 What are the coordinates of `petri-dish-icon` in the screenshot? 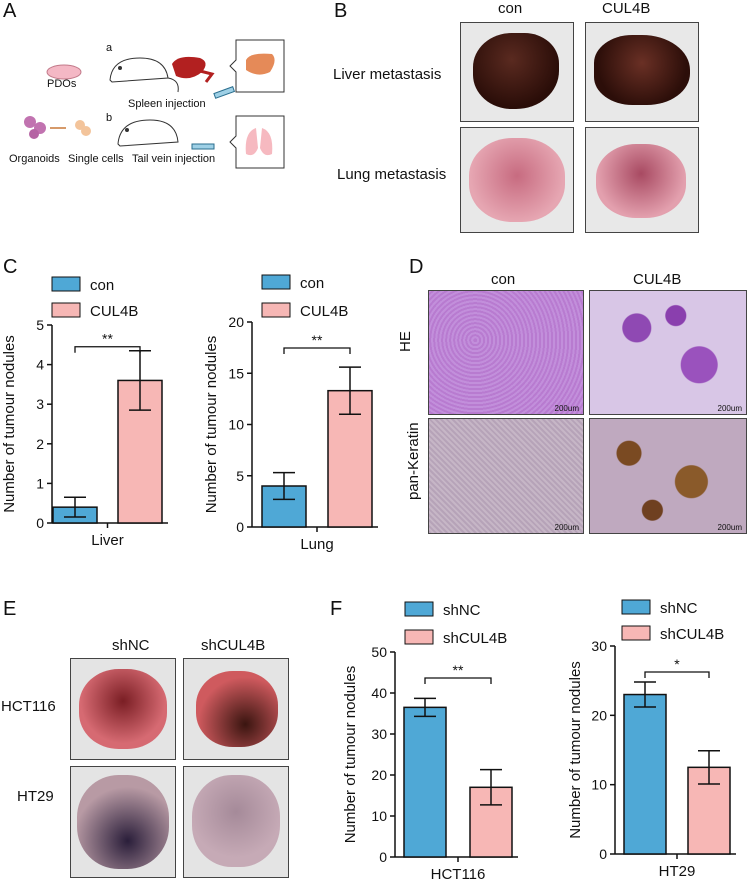 It's located at (64, 72).